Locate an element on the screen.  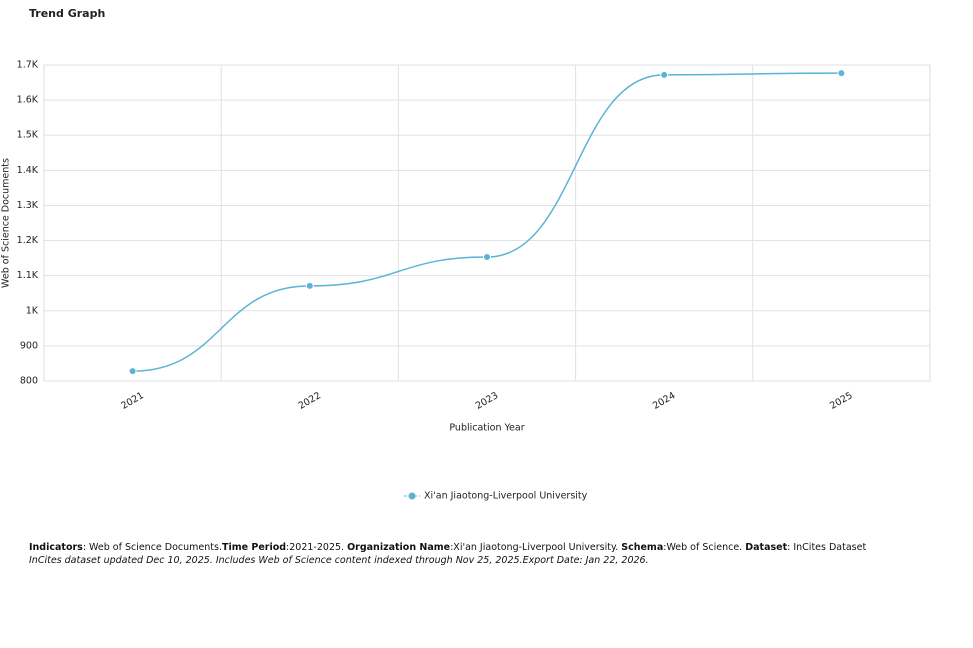
footer-label: Indicators is located at coordinates (56, 547).